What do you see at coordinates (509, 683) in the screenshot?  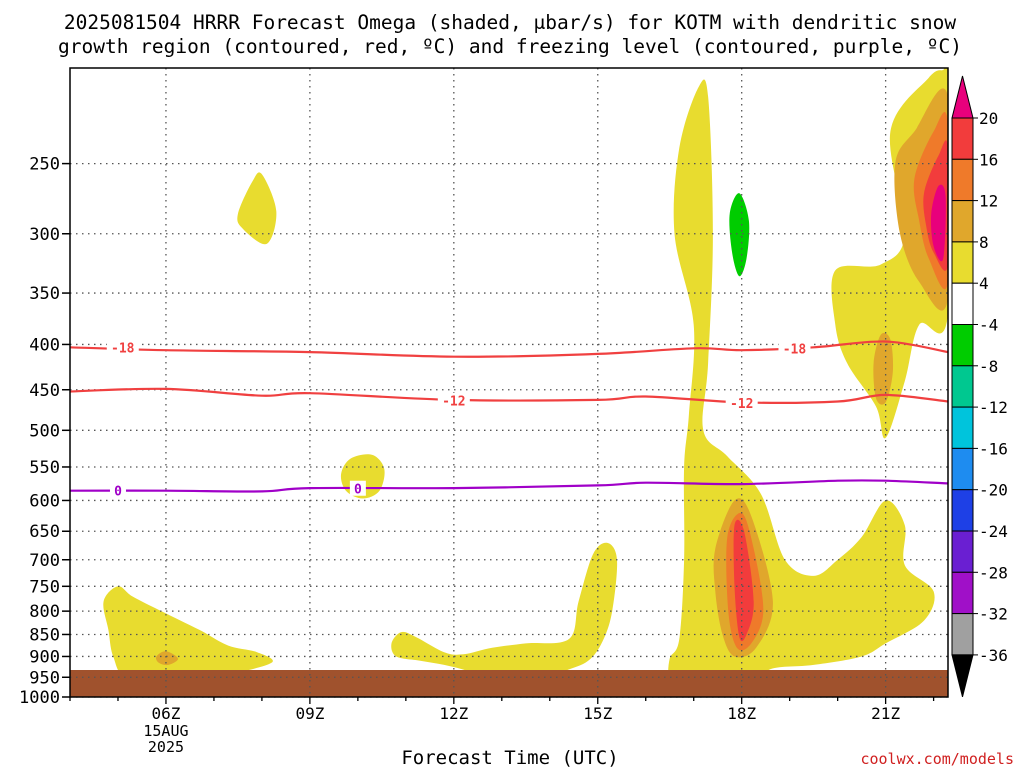 I see `ground-below-surface` at bounding box center [509, 683].